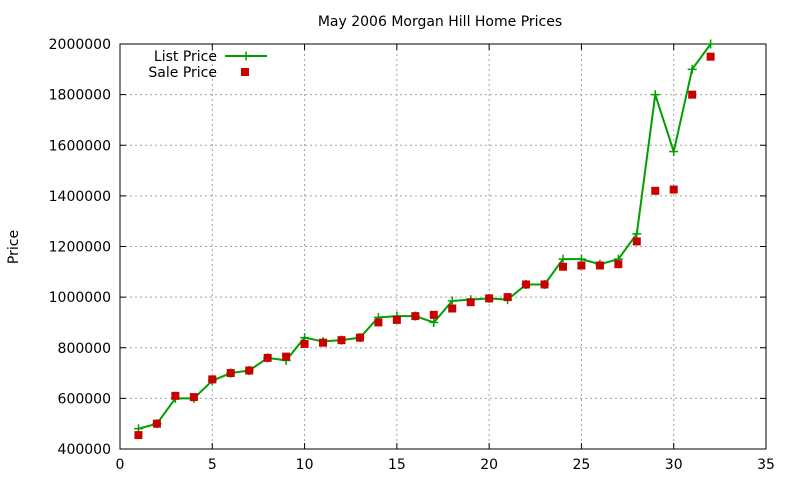 This screenshot has width=800, height=480. Describe the element at coordinates (766, 465) in the screenshot. I see `x-tick-label: 35` at that location.